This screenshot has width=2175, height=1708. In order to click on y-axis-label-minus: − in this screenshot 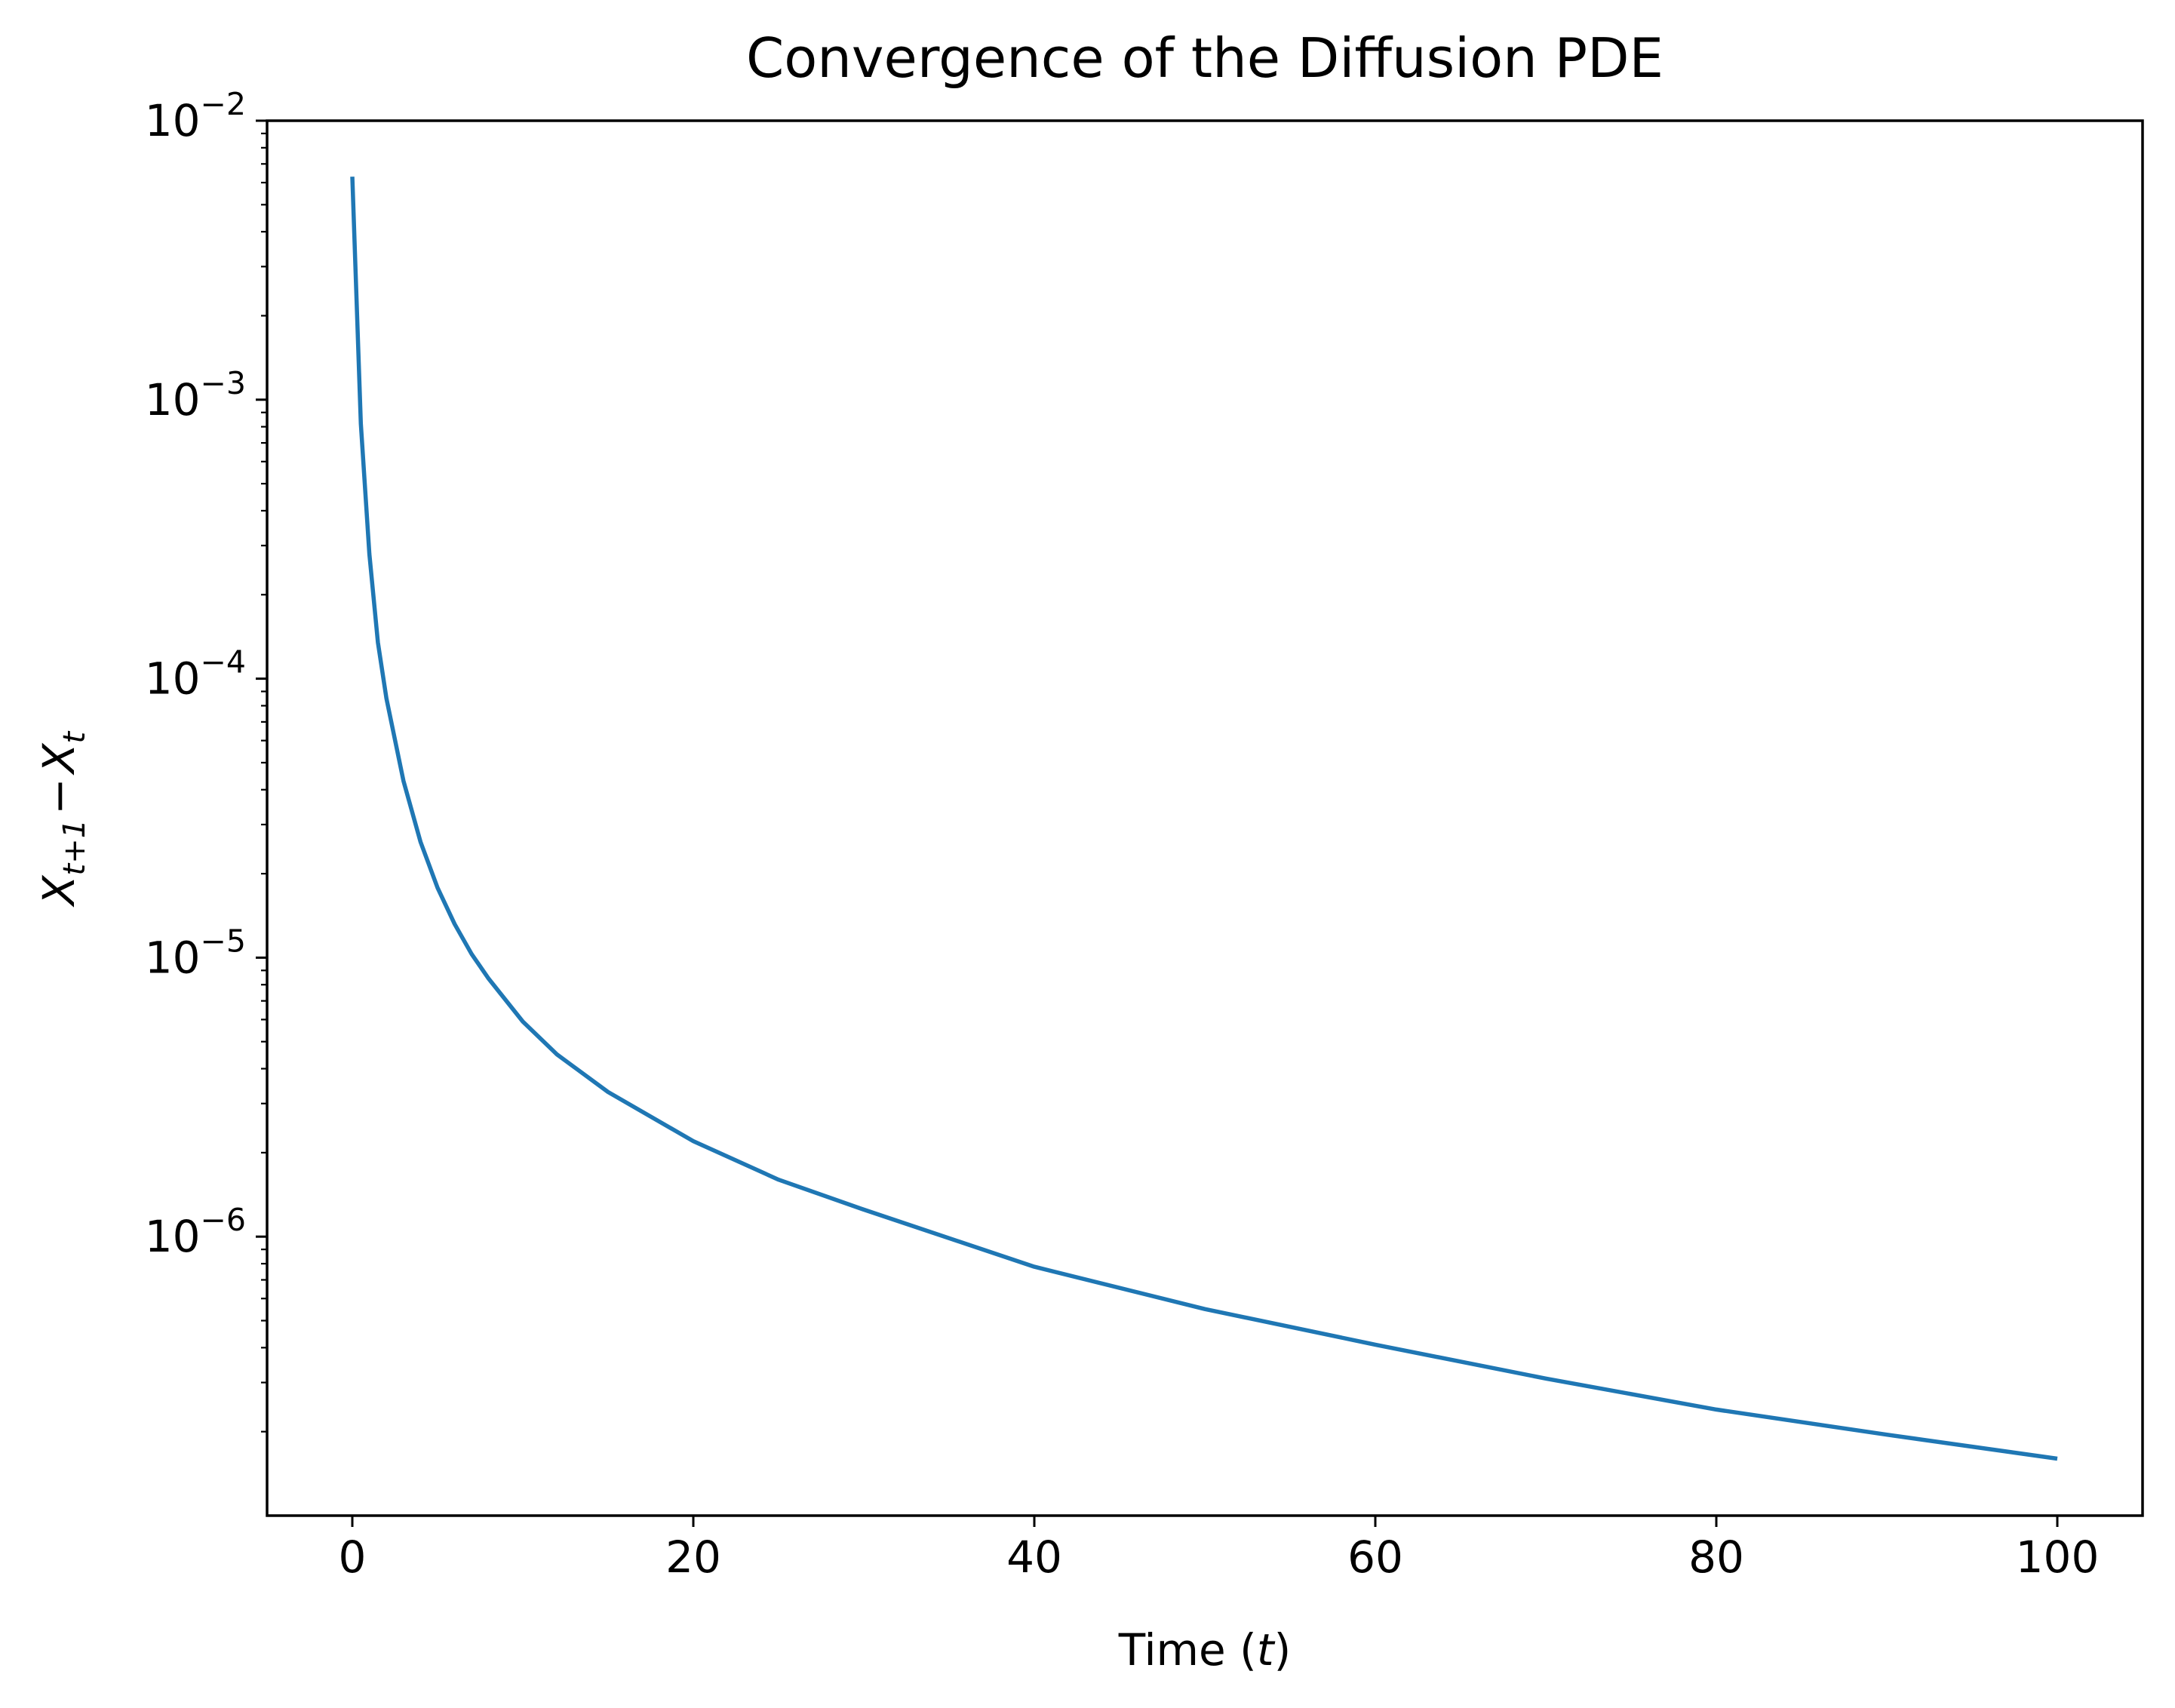, I will do `click(58, 796)`.